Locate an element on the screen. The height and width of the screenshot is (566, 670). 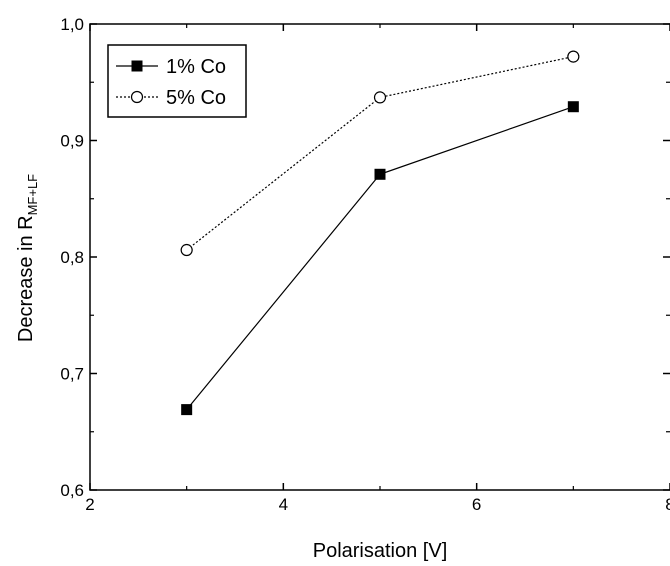
y-tick-label: 1,0 is located at coordinates (72, 24).